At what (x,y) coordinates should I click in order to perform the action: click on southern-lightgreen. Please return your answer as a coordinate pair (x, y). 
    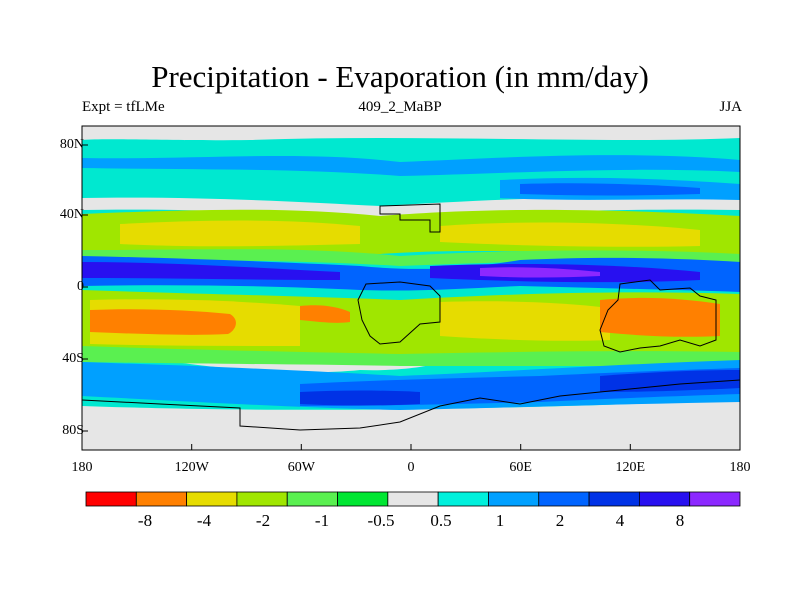
    Looking at the image, I should click on (411, 356).